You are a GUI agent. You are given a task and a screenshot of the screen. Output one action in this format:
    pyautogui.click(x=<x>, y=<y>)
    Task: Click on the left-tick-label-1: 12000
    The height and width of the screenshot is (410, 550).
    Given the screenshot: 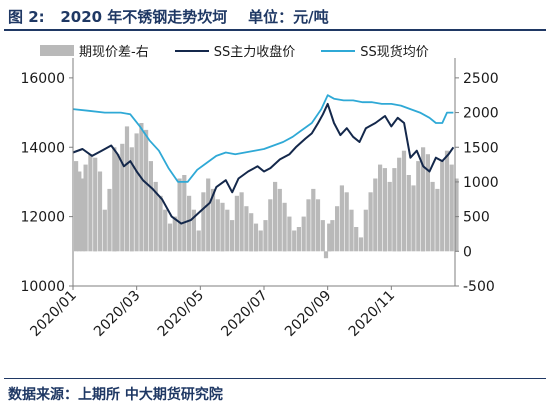 What is the action you would take?
    pyautogui.click(x=42, y=218)
    